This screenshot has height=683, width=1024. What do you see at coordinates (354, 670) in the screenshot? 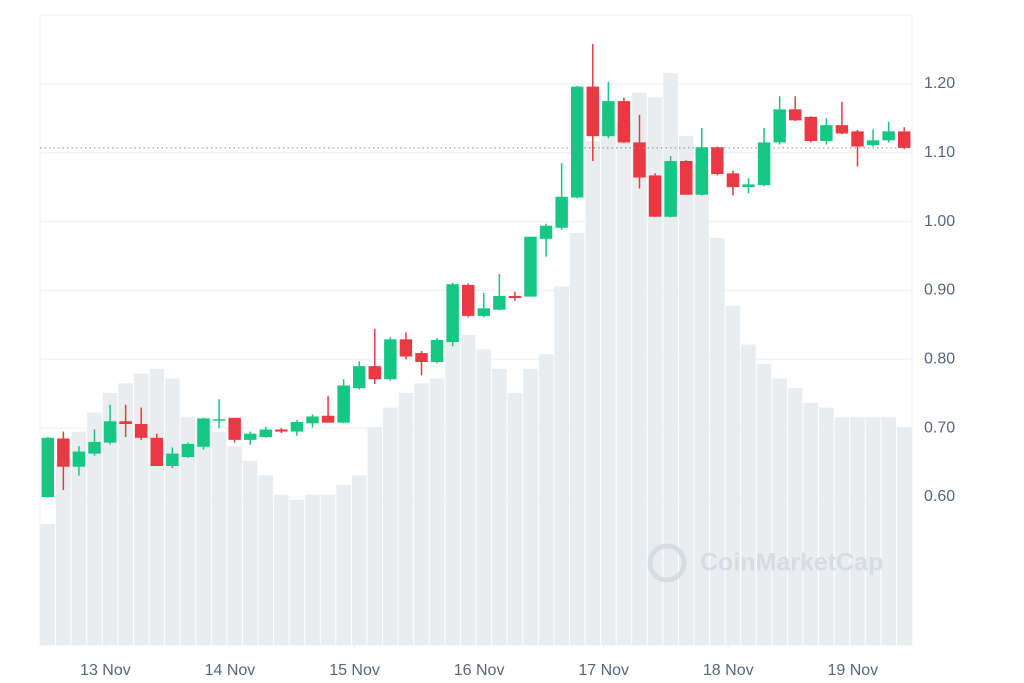
I see `x-tick-label: 15 Nov` at bounding box center [354, 670].